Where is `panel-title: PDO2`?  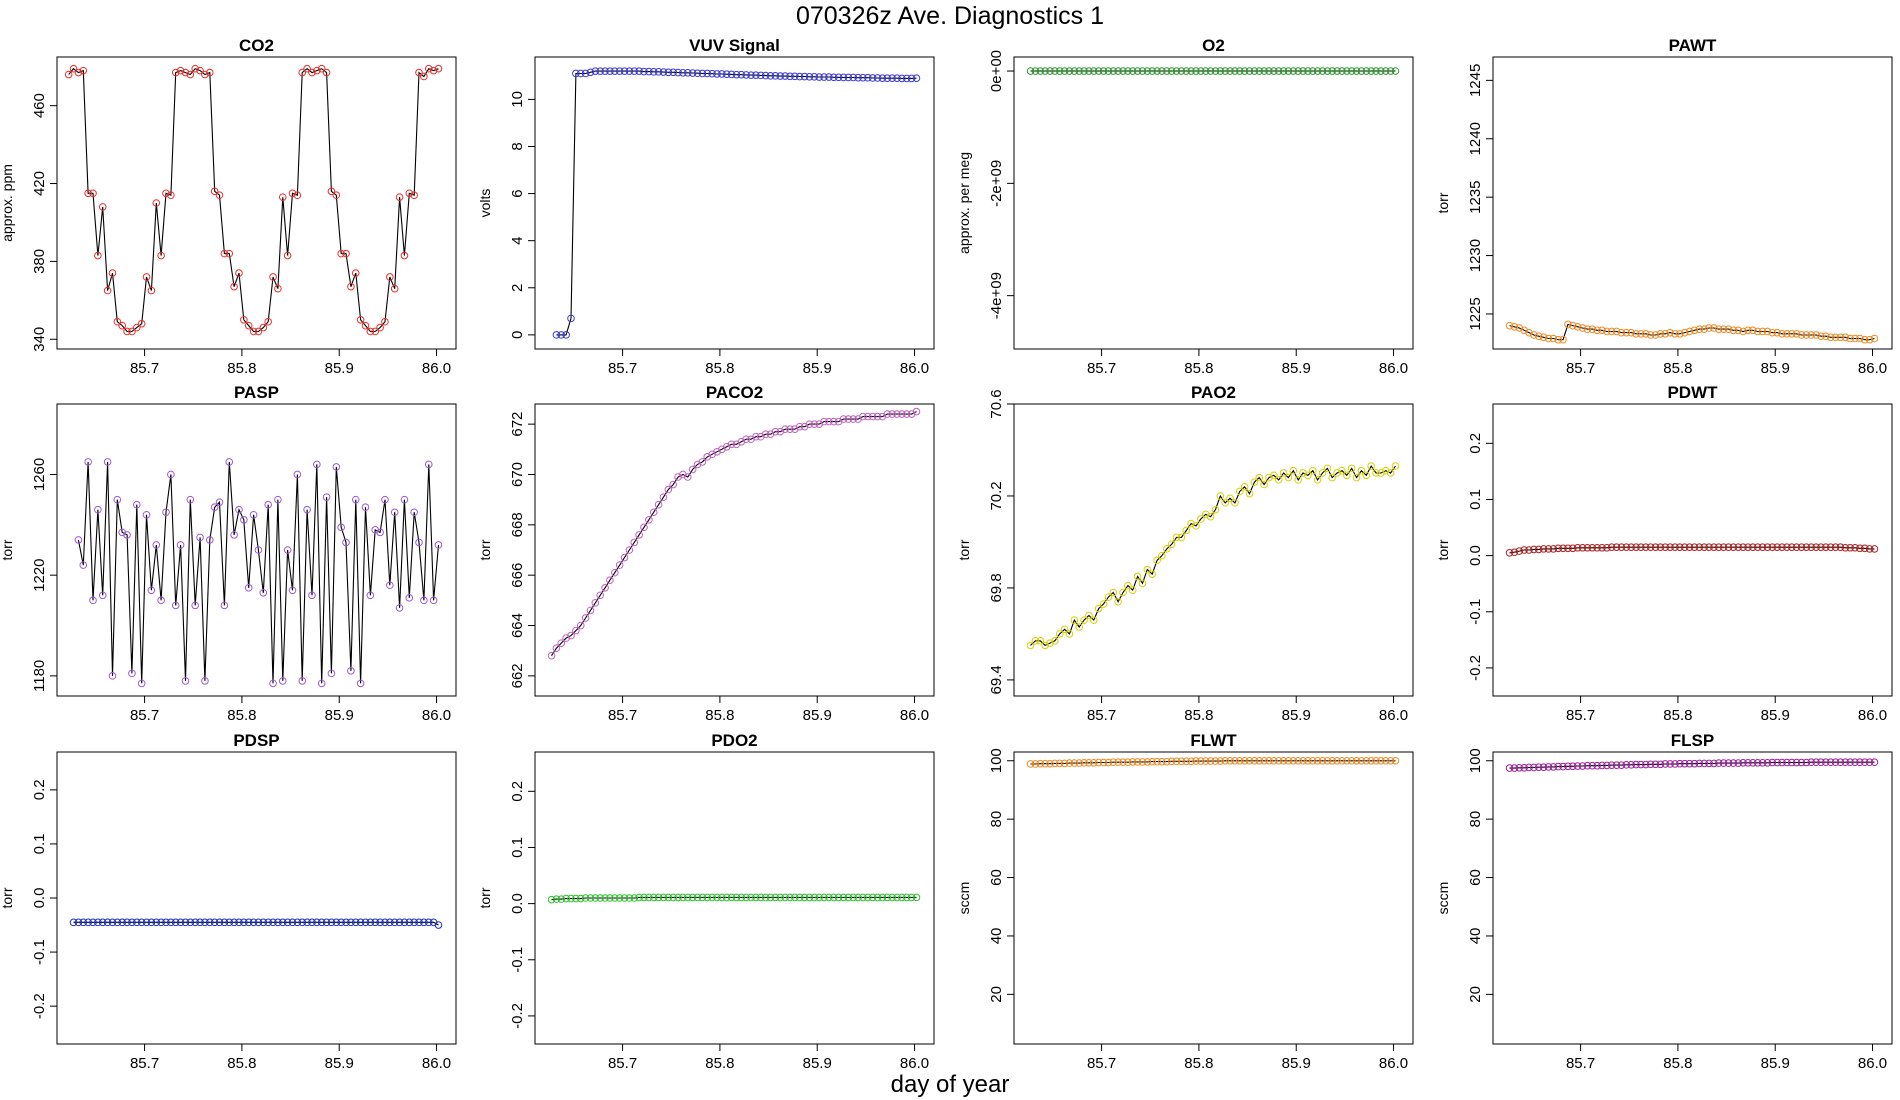
panel-title: PDO2 is located at coordinates (734, 740).